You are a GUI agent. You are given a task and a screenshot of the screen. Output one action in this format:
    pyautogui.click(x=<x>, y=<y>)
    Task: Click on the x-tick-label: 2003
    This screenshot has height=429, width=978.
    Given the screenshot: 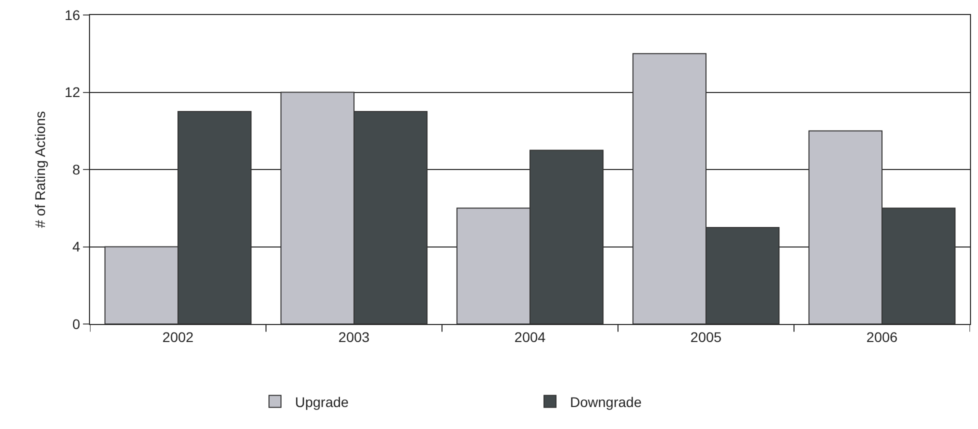 What is the action you would take?
    pyautogui.click(x=354, y=336)
    